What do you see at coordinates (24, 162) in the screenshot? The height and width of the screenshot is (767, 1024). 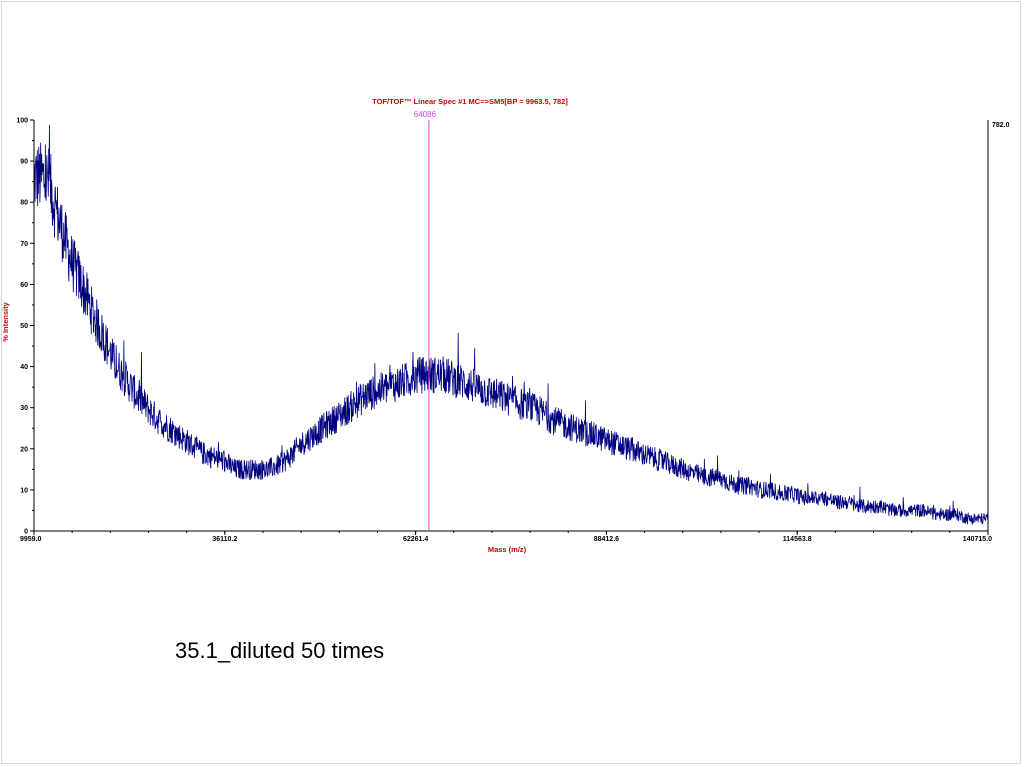 I see `y-tick-label: 90` at bounding box center [24, 162].